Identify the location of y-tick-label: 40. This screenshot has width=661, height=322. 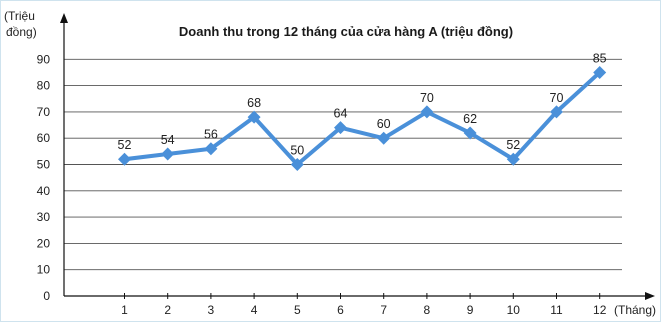
(44, 191).